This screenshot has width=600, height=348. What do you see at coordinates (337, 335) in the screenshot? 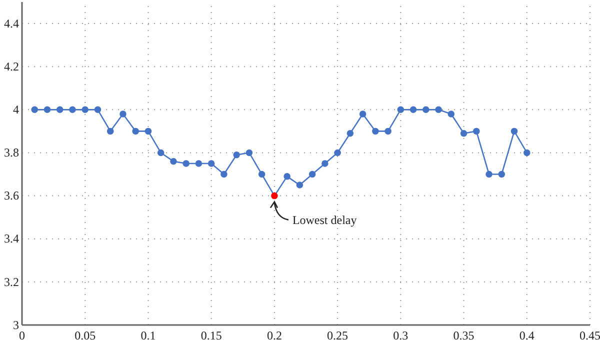
I see `x-tick-label: 0.25` at bounding box center [337, 335].